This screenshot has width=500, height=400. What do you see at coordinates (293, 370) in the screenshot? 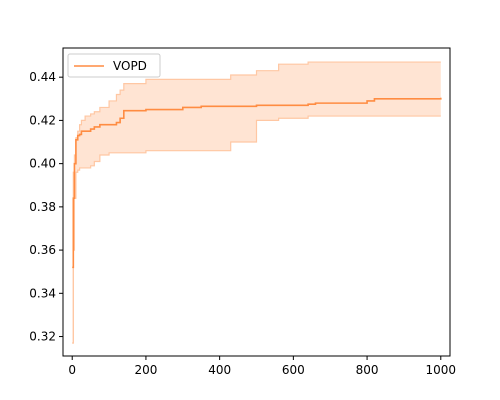
I see `x-tick-label: 600` at bounding box center [293, 370].